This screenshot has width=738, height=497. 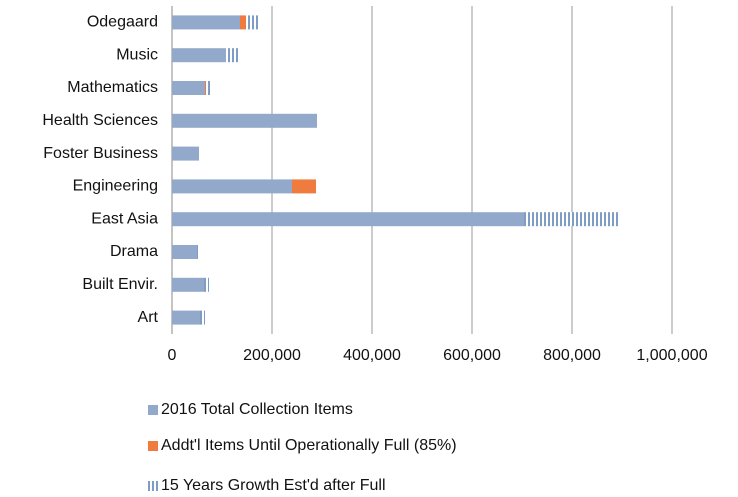 What do you see at coordinates (472, 355) in the screenshot?
I see `x-tick-label: 600,000` at bounding box center [472, 355].